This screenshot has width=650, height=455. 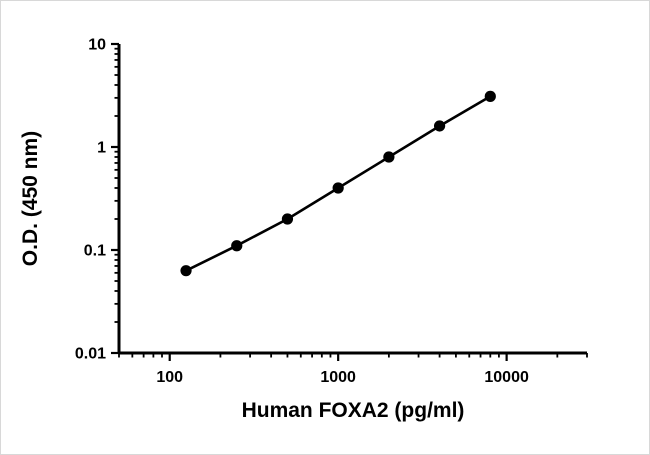 I want to click on x-tick-label: 100, so click(x=169, y=377).